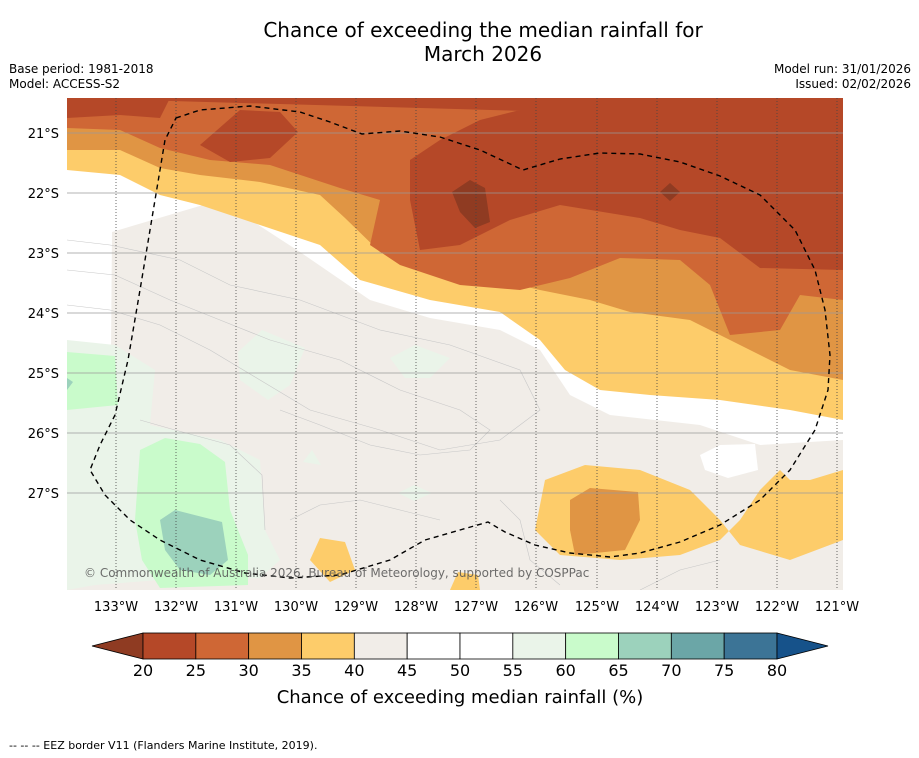 This screenshot has width=919, height=758. Describe the element at coordinates (176, 607) in the screenshot. I see `lon-label: 132°W` at that location.